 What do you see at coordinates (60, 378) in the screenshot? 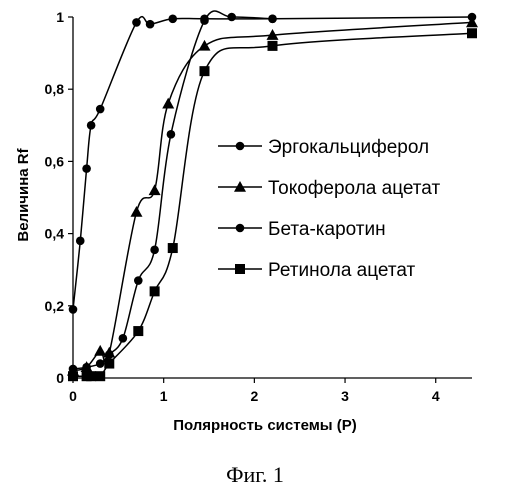
I see `y-tick-label: 0` at bounding box center [60, 378].